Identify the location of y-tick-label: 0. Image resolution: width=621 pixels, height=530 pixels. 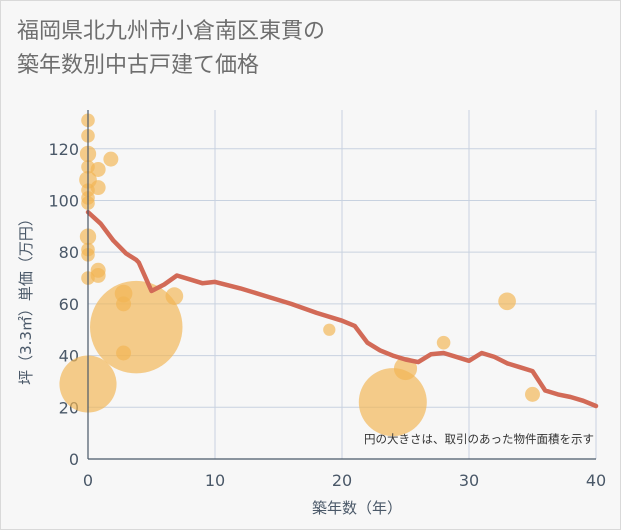
(74, 459).